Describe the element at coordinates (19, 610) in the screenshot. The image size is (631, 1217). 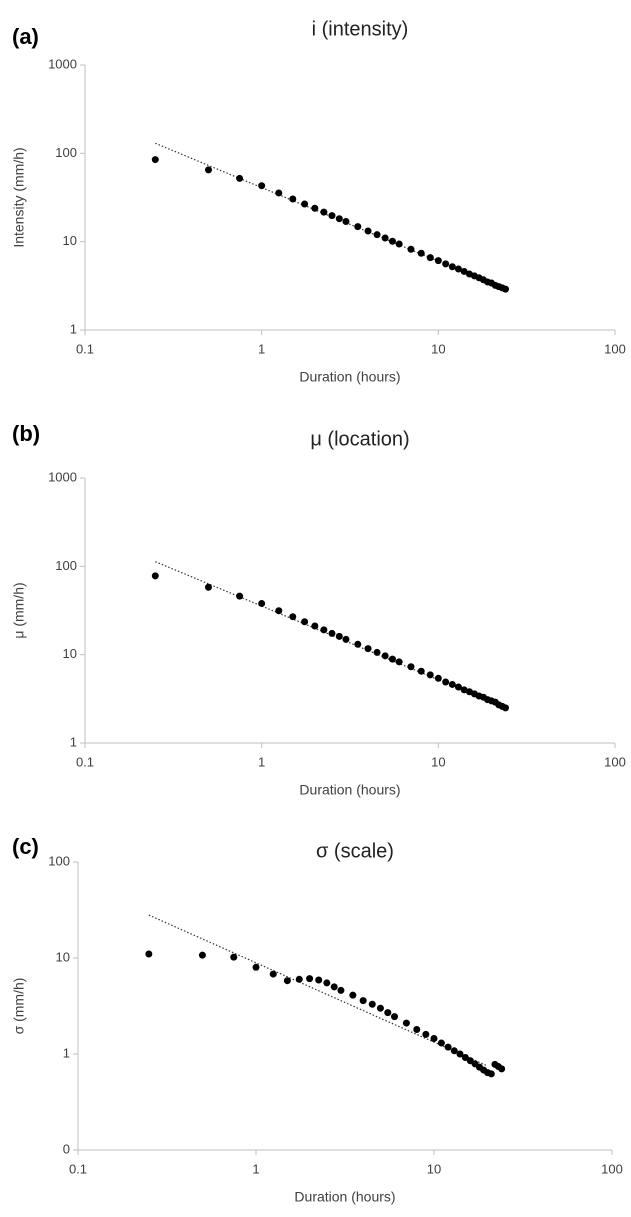
I see `y-axis-title: μ (mm/h)` at that location.